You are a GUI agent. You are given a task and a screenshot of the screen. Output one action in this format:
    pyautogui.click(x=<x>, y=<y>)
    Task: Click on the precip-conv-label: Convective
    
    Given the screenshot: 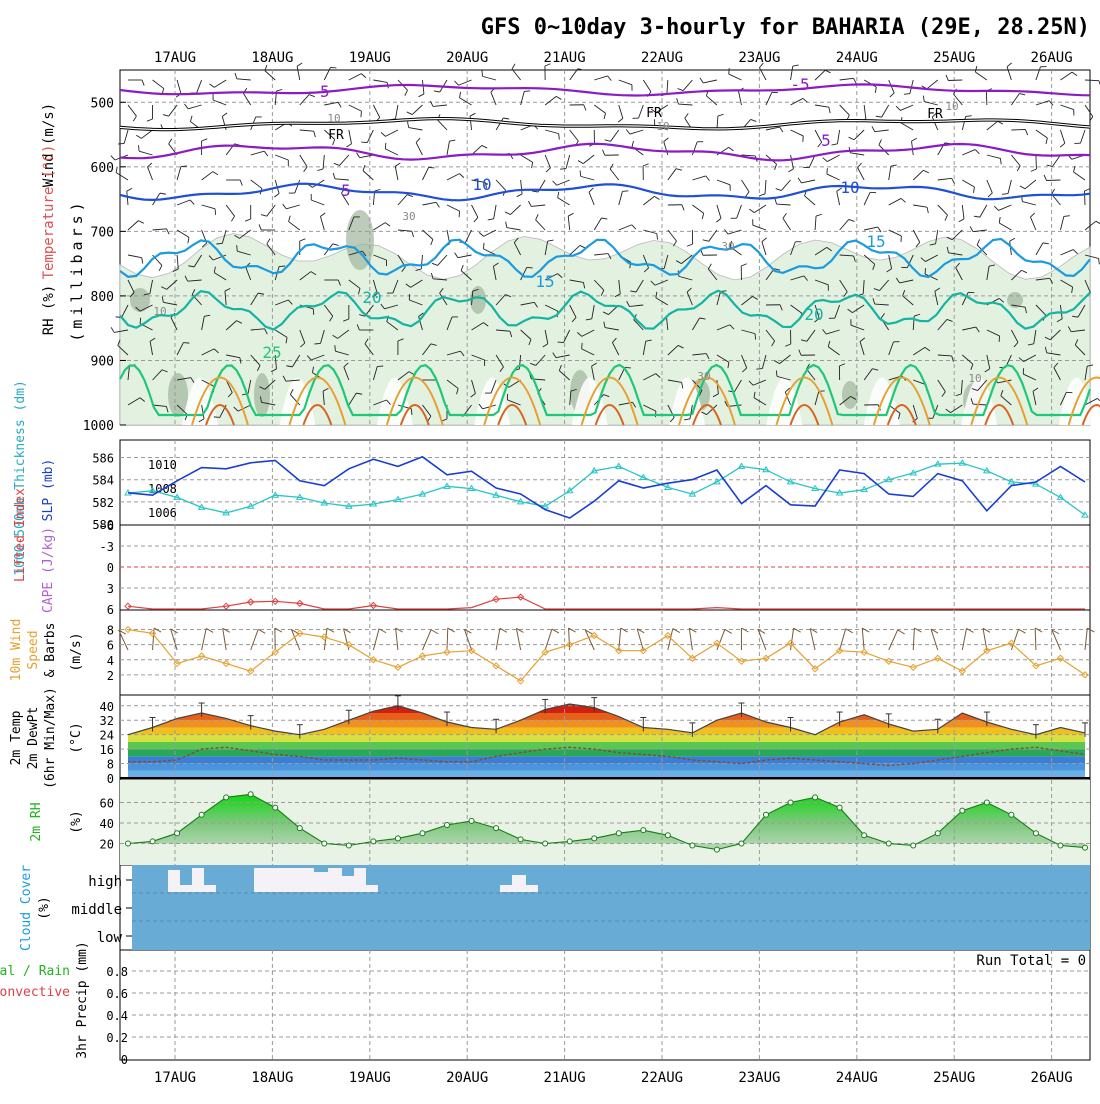 What is the action you would take?
    pyautogui.click(x=35, y=992)
    